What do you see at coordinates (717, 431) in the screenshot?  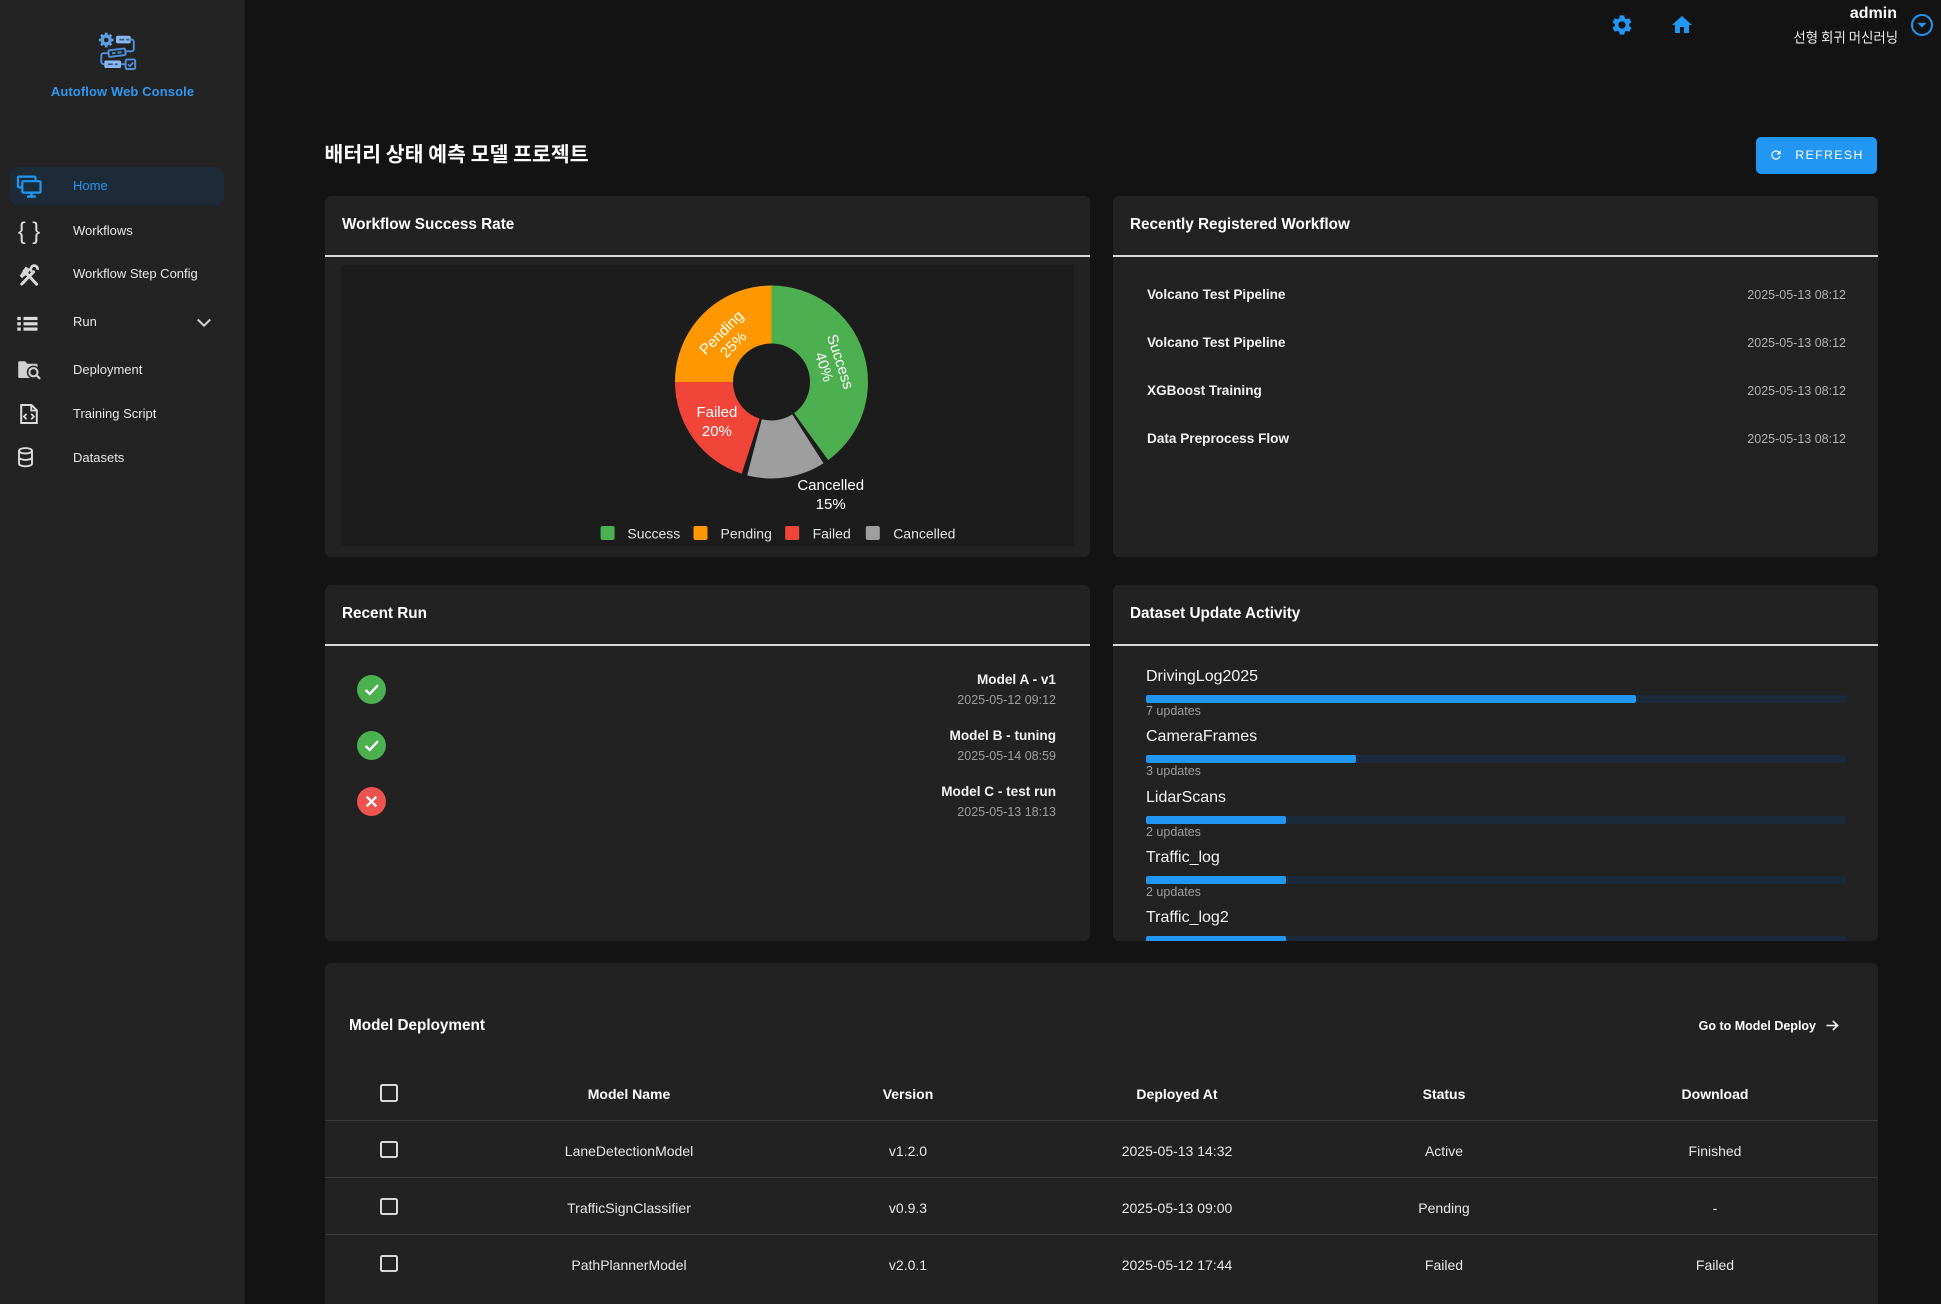 I see `svg-text: 20%` at bounding box center [717, 431].